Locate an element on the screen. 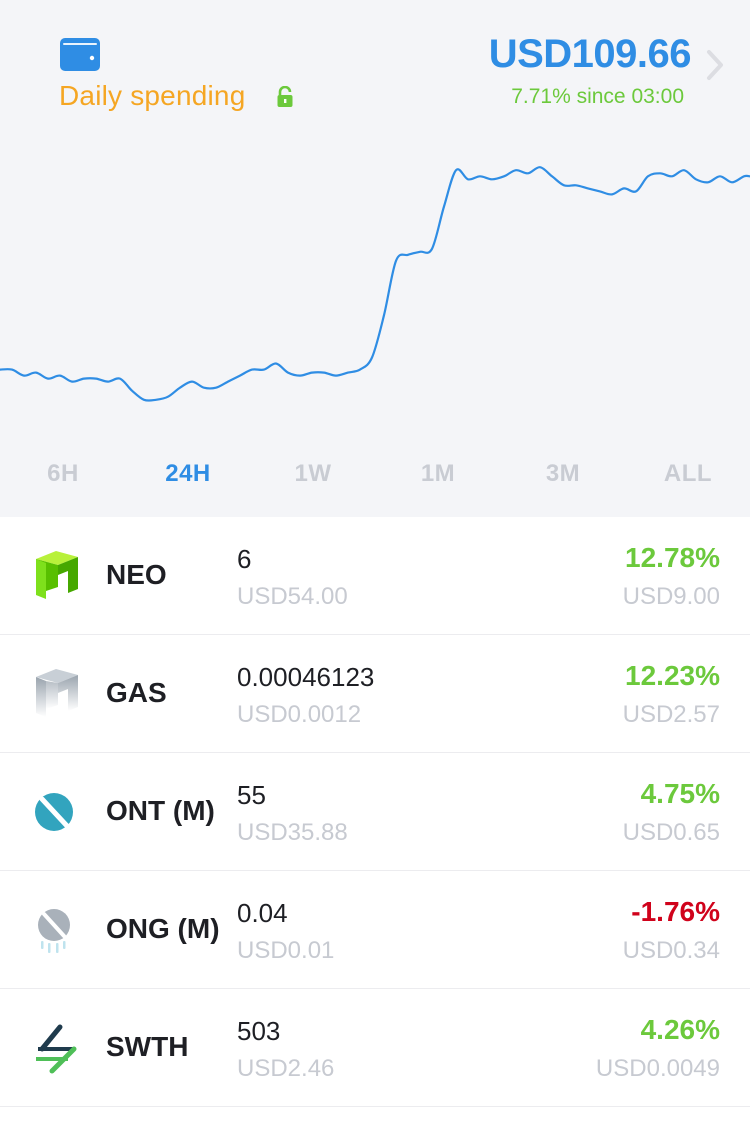  ong-icon is located at coordinates (54, 931).